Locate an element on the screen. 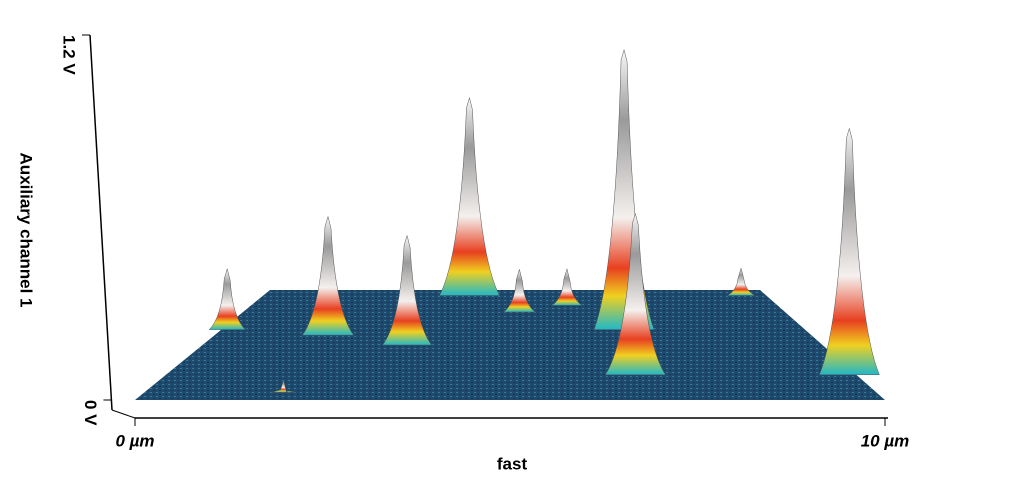 This screenshot has height=480, width=1024. axis-corner is located at coordinates (123, 414).